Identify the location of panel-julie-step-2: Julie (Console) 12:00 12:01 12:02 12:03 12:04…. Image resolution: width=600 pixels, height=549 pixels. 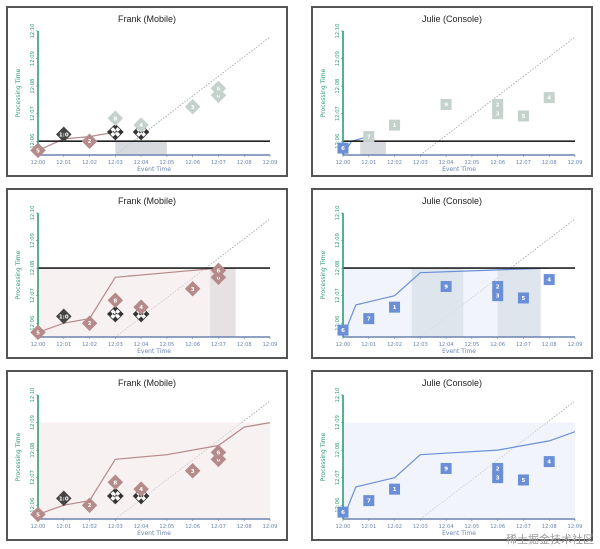
(452, 455).